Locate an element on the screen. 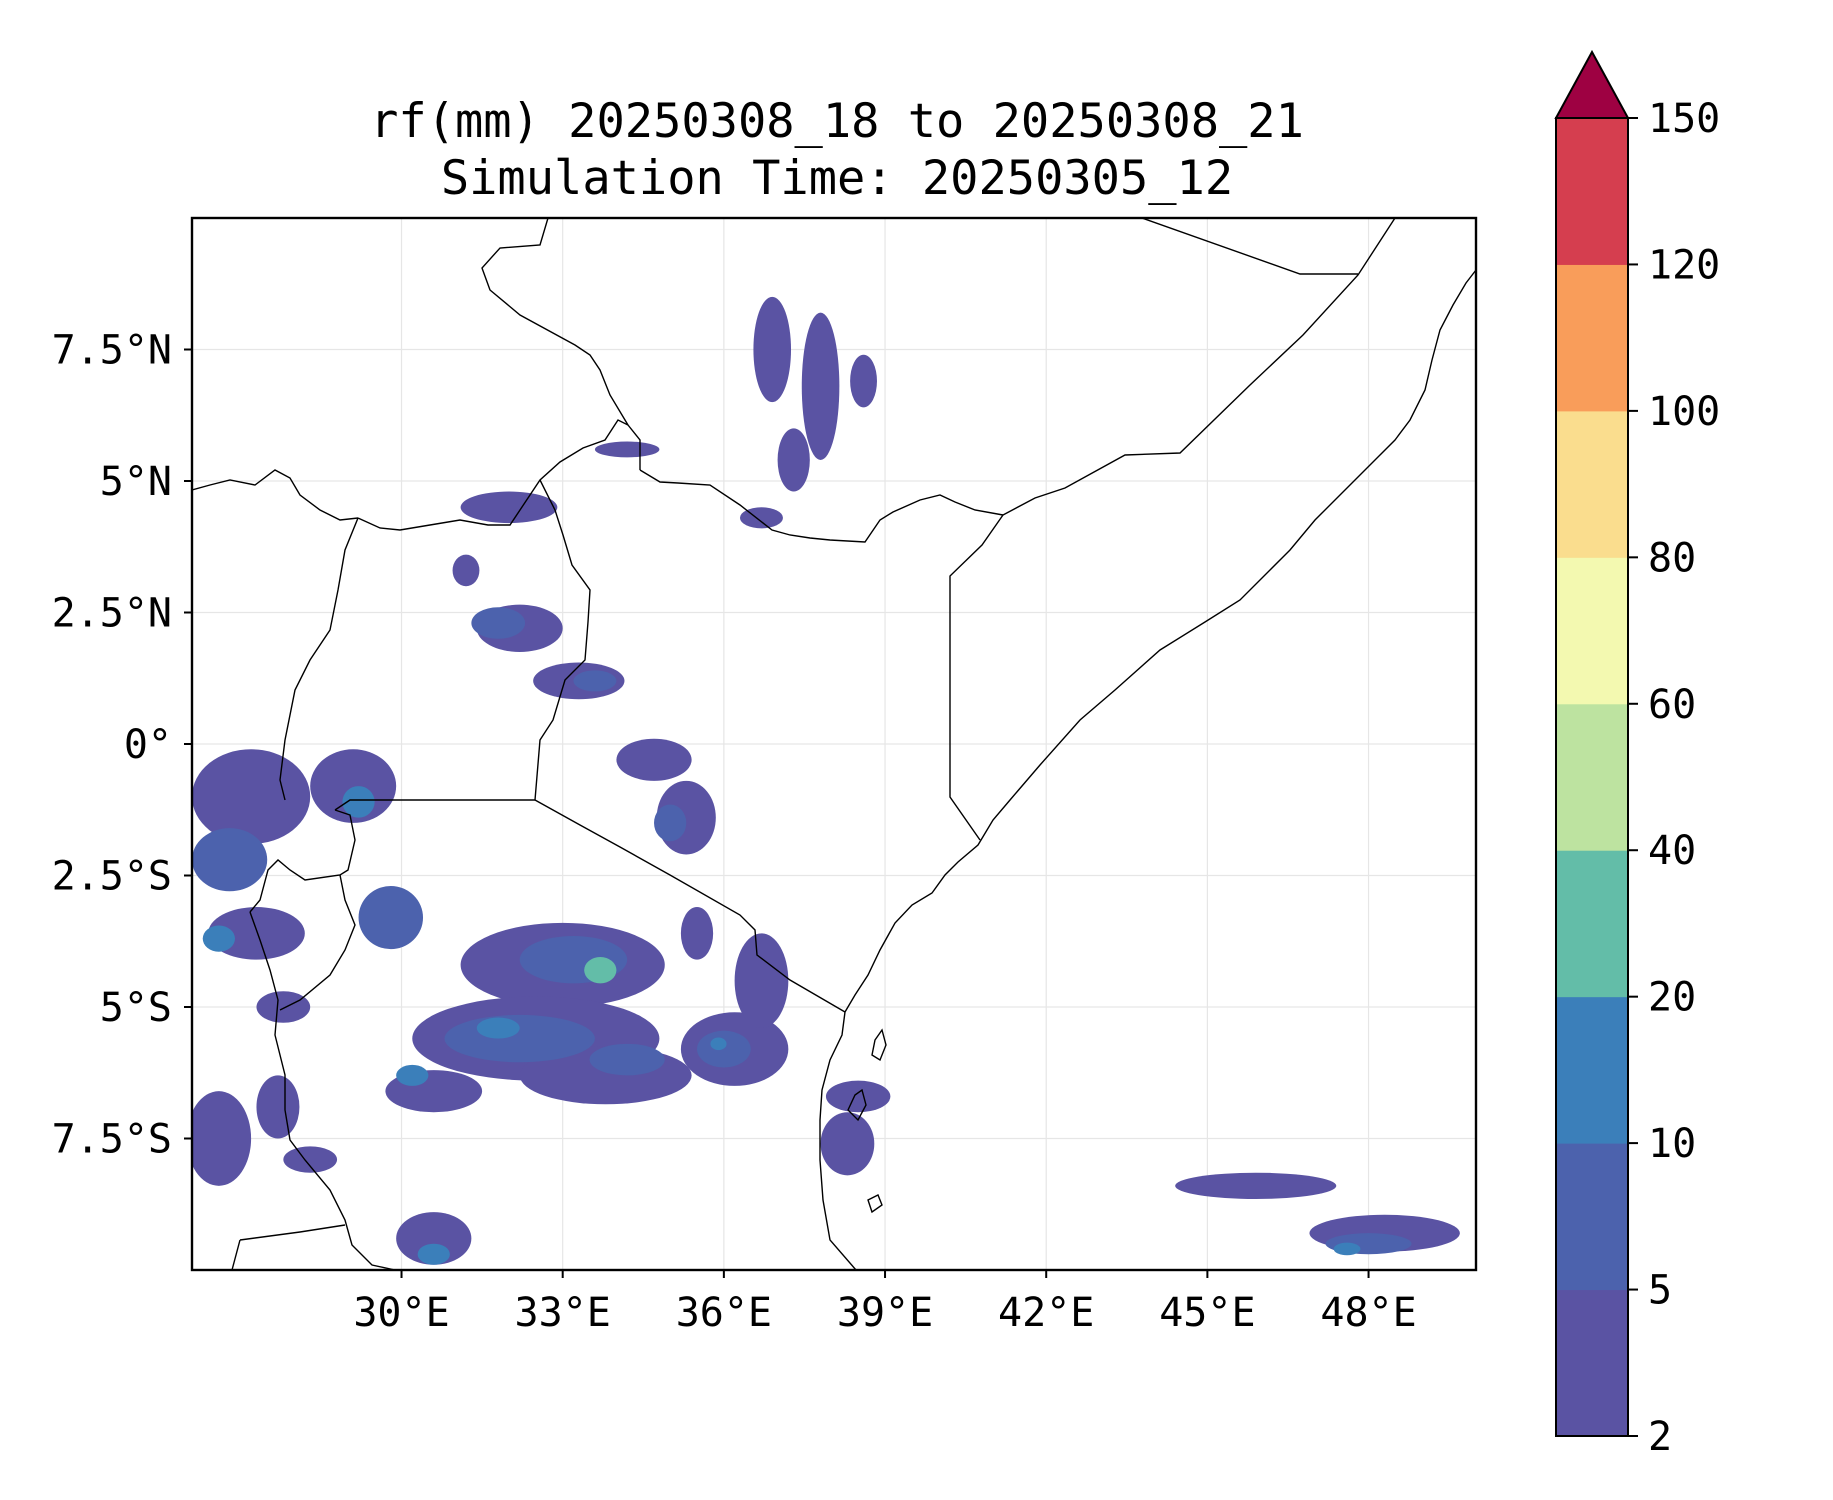 The width and height of the screenshot is (1833, 1500). colorbar-levels is located at coordinates (1592, 777).